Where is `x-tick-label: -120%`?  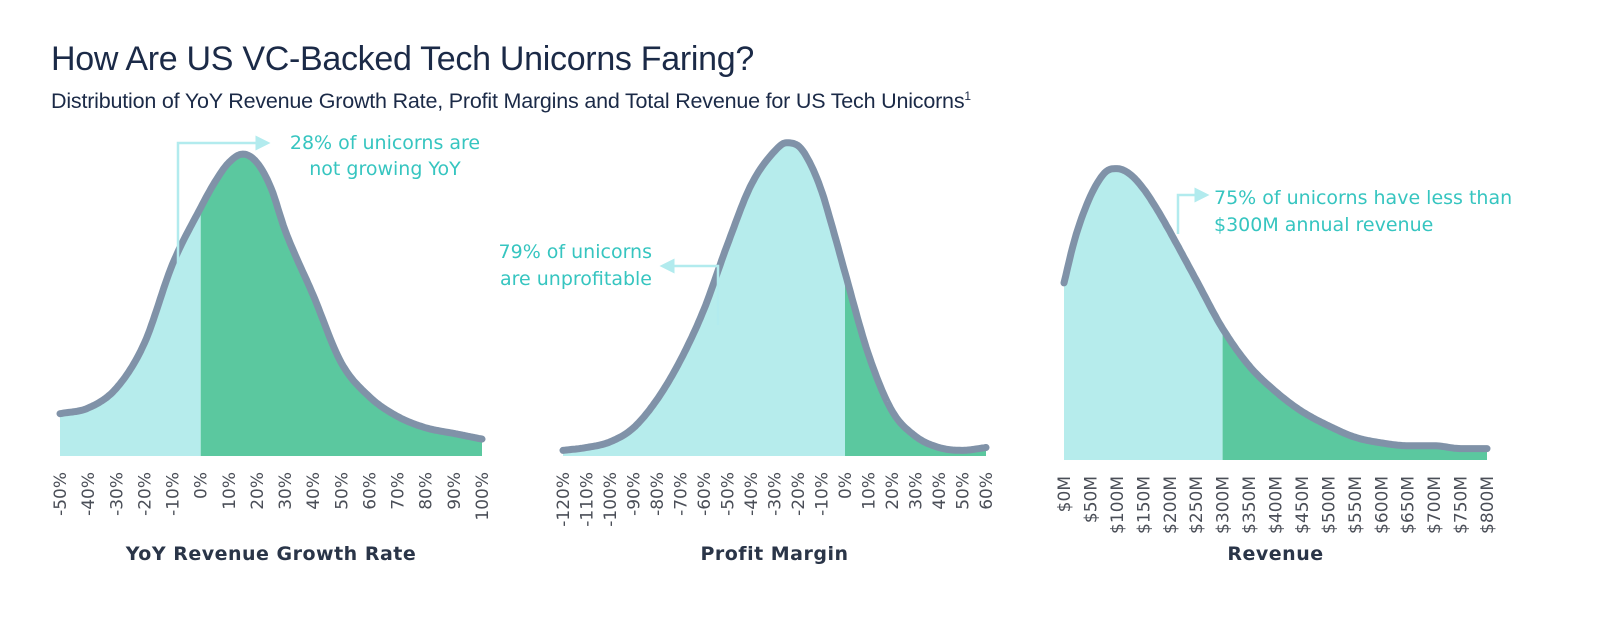 x-tick-label: -120% is located at coordinates (564, 499).